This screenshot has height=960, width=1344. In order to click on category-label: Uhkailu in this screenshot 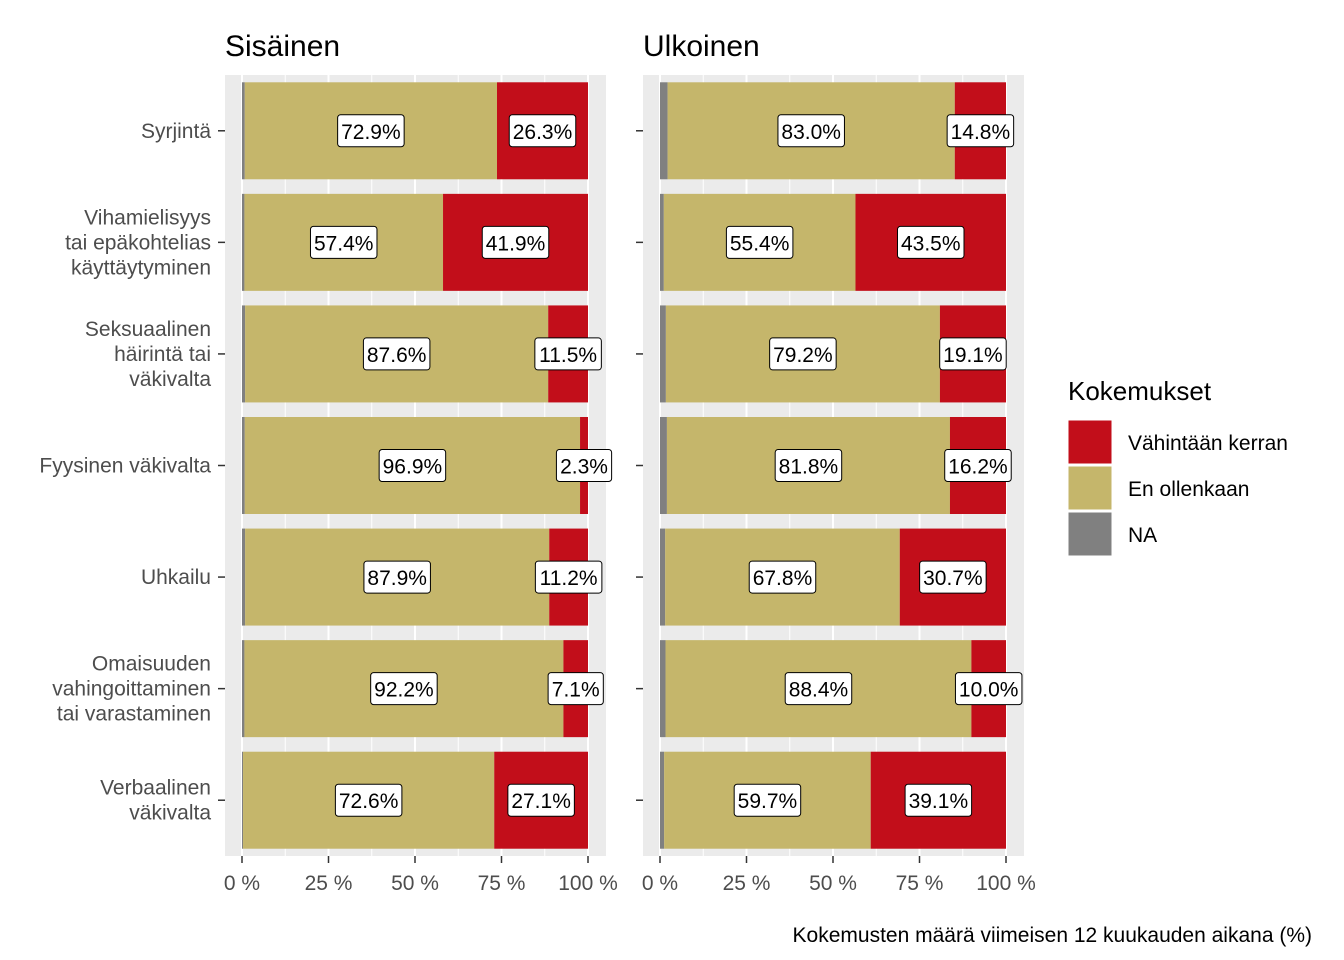, I will do `click(176, 577)`.